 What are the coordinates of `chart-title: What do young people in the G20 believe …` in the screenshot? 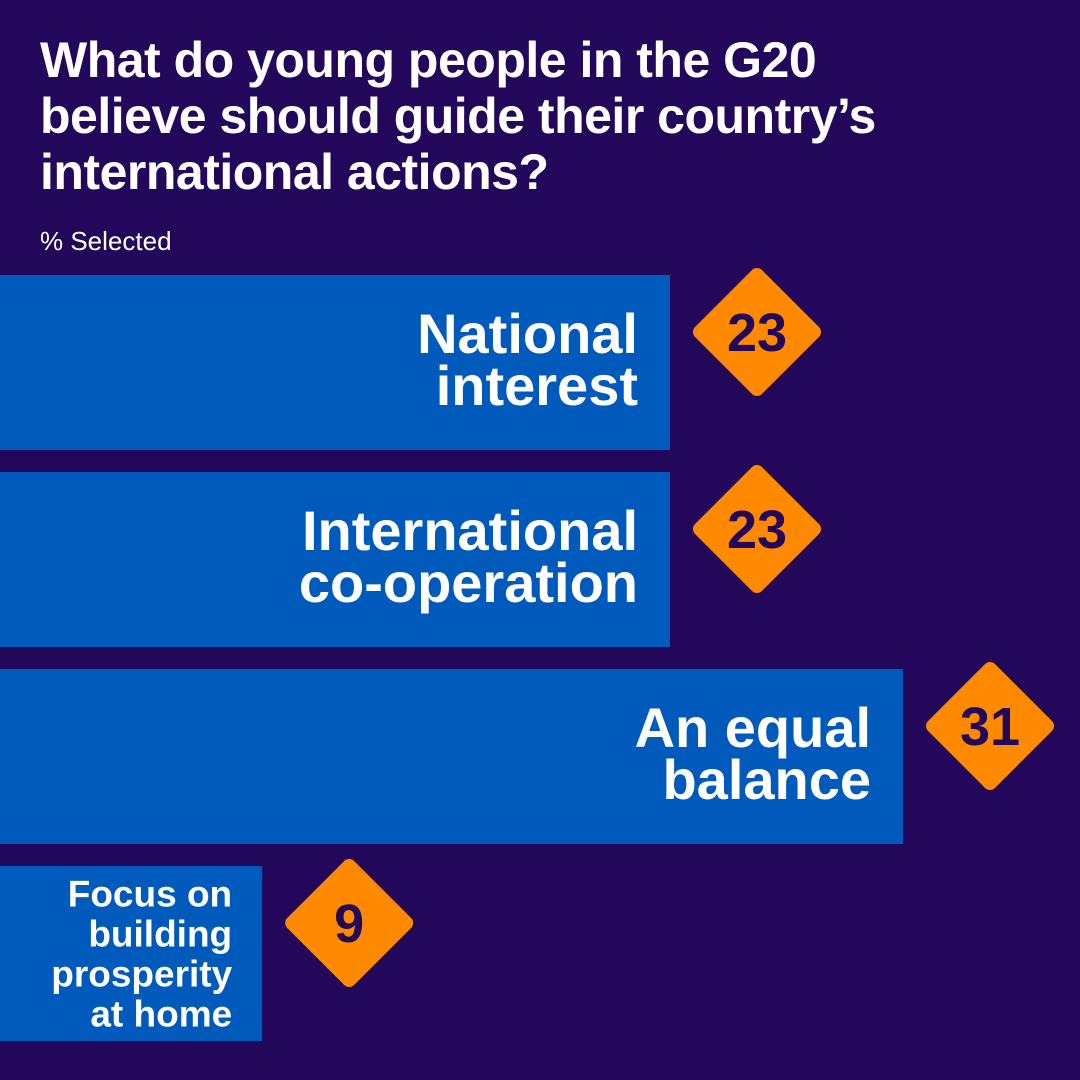 It's located at (540, 116).